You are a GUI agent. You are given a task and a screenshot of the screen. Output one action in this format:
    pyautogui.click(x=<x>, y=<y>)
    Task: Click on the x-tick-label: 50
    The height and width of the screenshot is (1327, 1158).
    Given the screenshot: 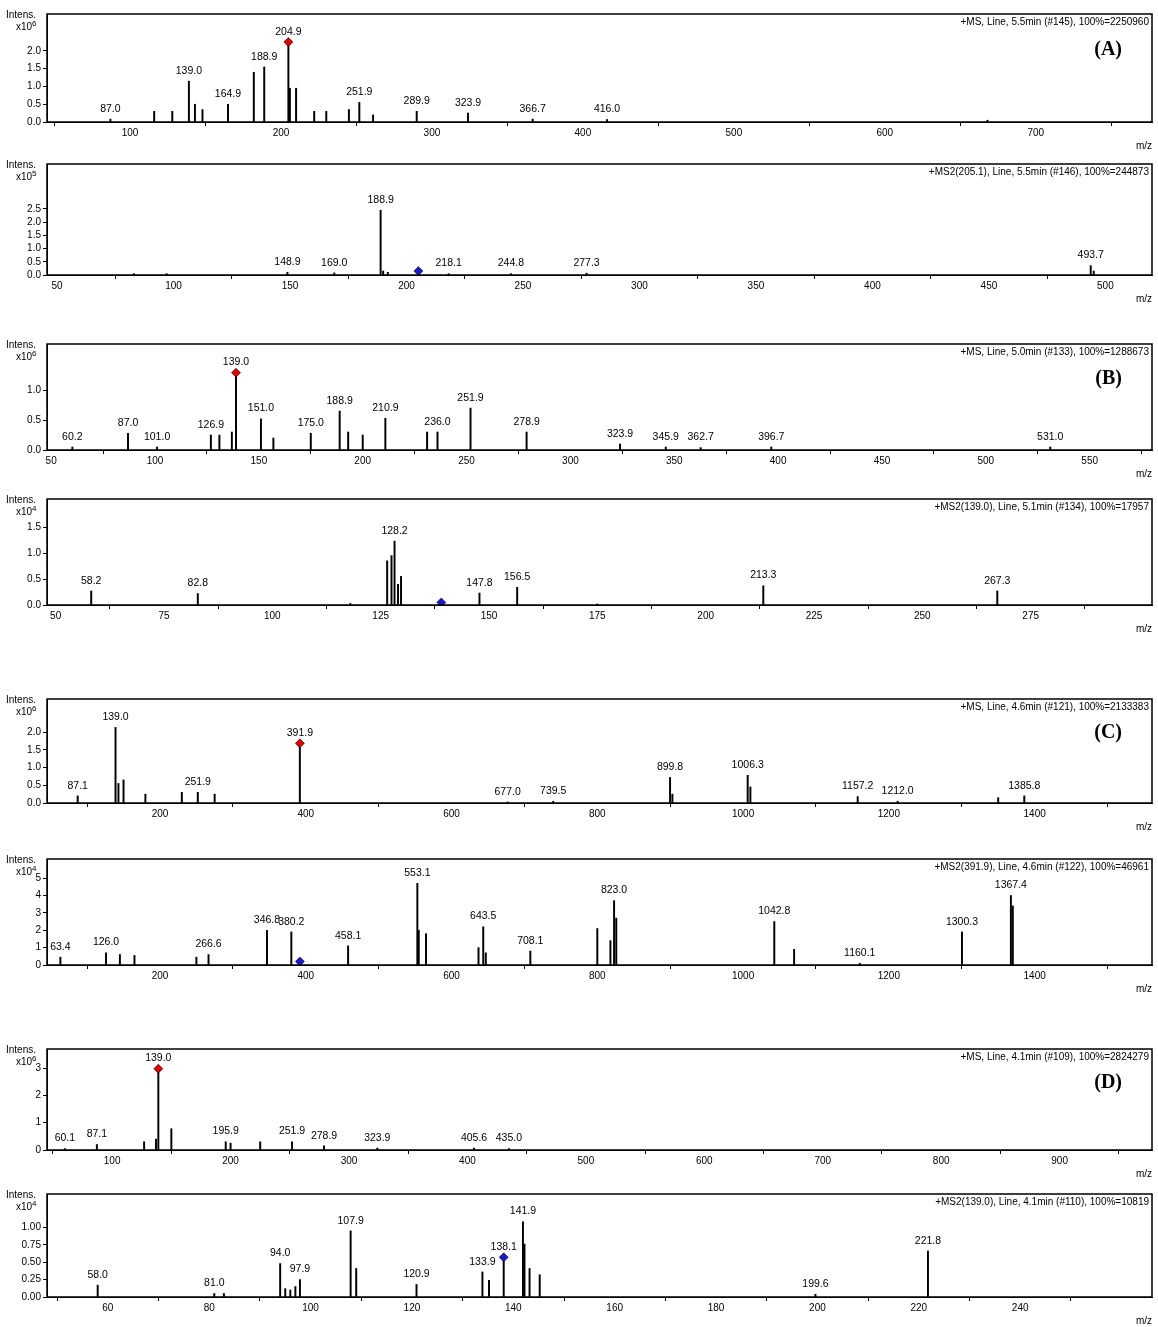 What is the action you would take?
    pyautogui.click(x=56, y=615)
    